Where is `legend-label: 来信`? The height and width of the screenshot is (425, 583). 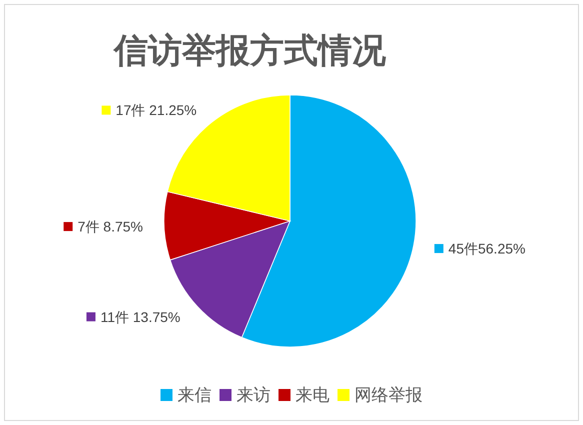 legend-label: 来信 is located at coordinates (195, 395).